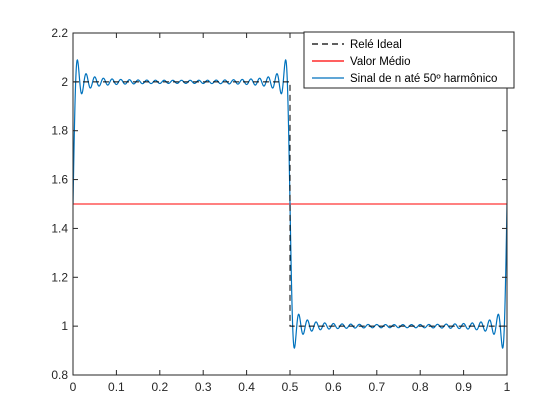  I want to click on x-tick-label: 0.4, so click(246, 387).